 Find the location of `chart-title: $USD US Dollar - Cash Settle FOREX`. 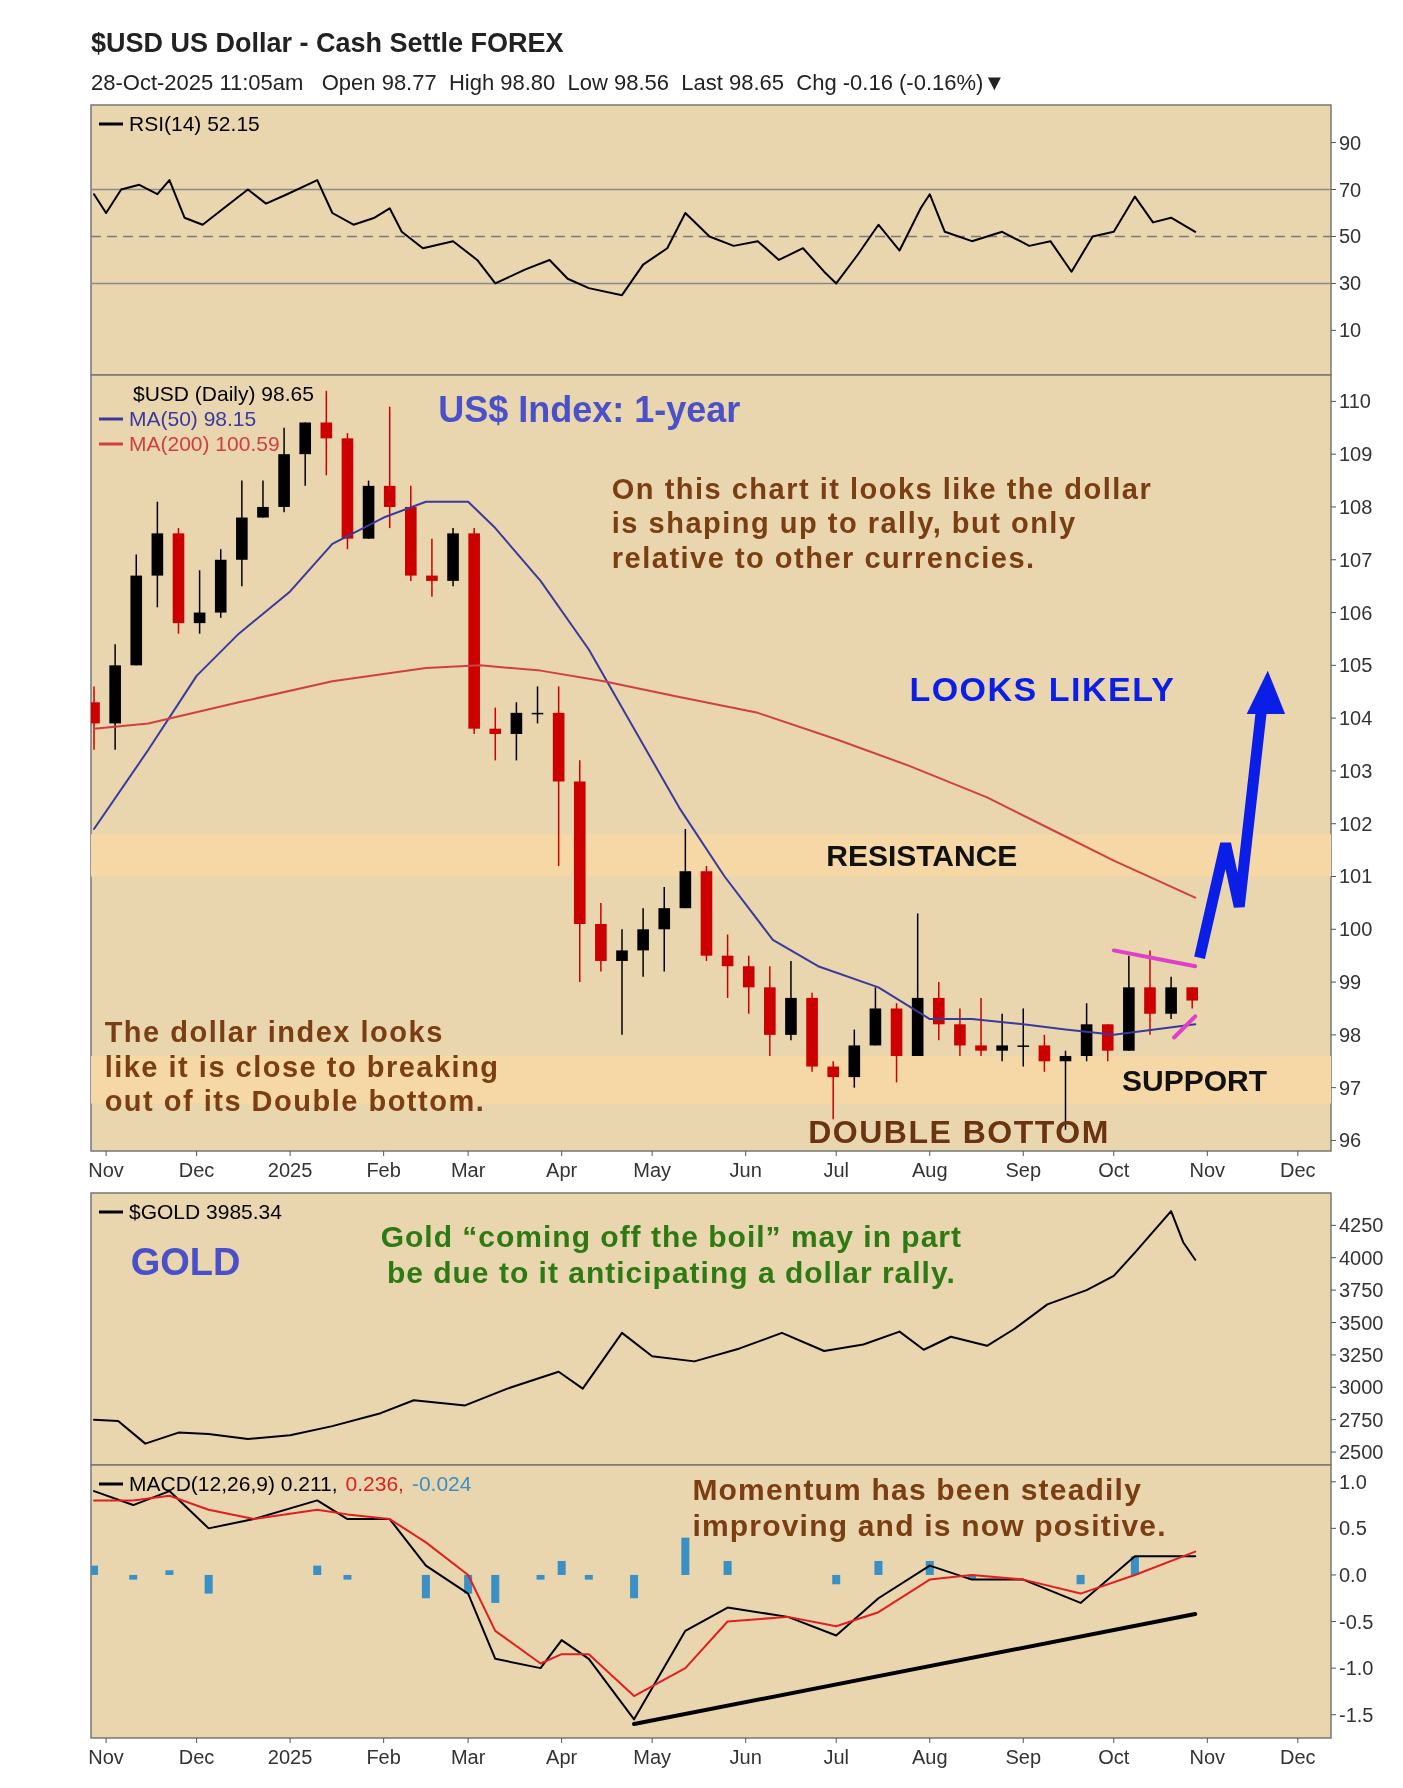

chart-title: $USD US Dollar - Cash Settle FOREX is located at coordinates (327, 43).